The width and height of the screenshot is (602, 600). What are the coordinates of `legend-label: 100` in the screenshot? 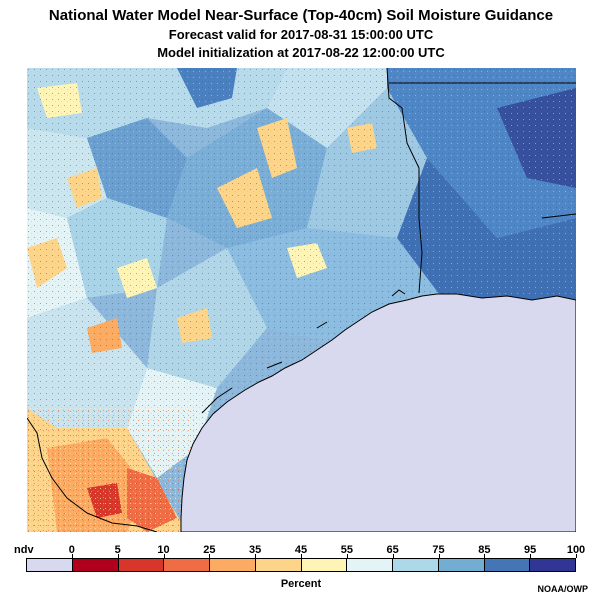 It's located at (576, 550).